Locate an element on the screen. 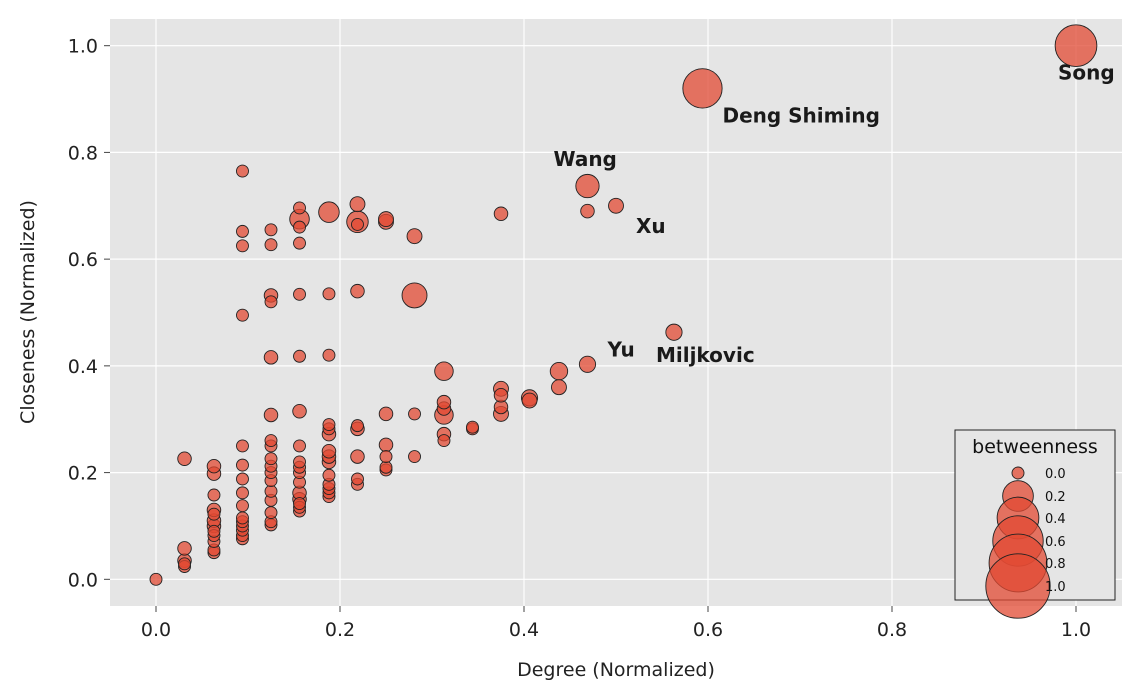  x-axis-title: Degree (Normalized) is located at coordinates (616, 670).